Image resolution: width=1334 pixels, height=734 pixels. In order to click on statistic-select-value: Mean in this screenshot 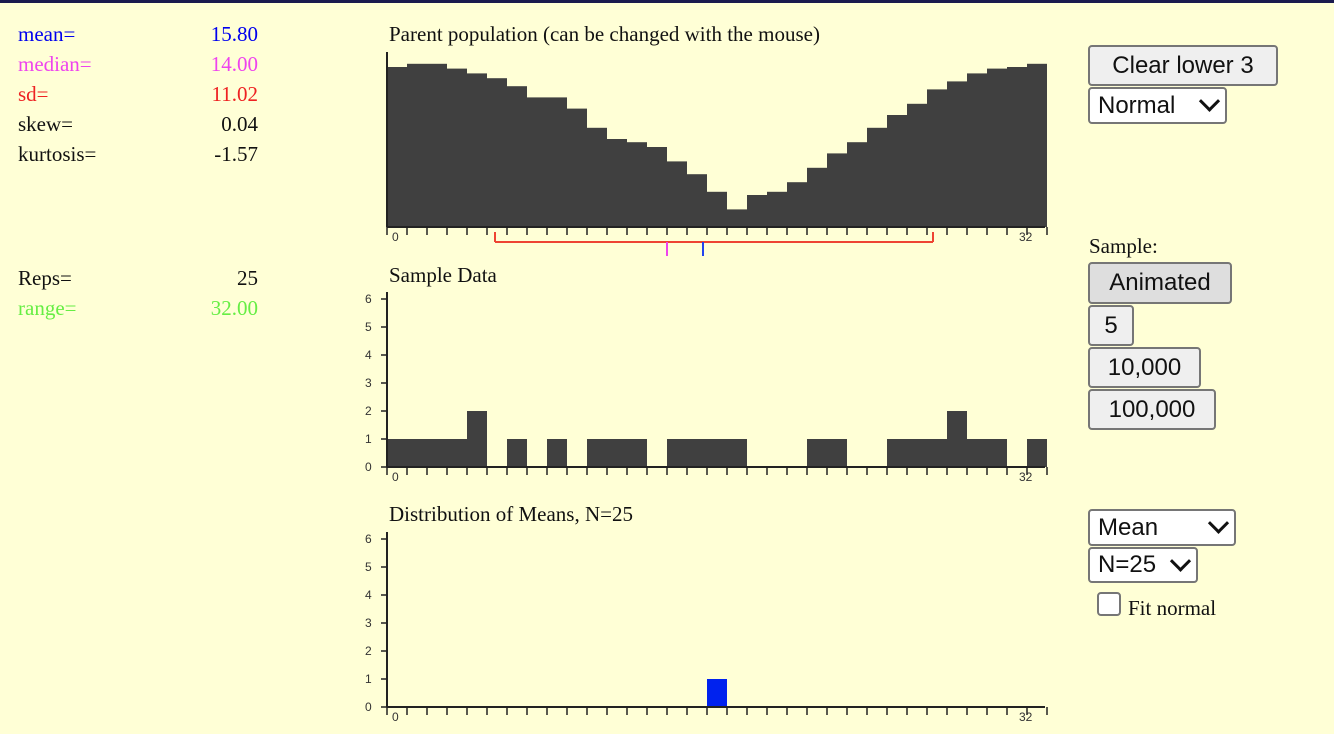, I will do `click(1128, 527)`.